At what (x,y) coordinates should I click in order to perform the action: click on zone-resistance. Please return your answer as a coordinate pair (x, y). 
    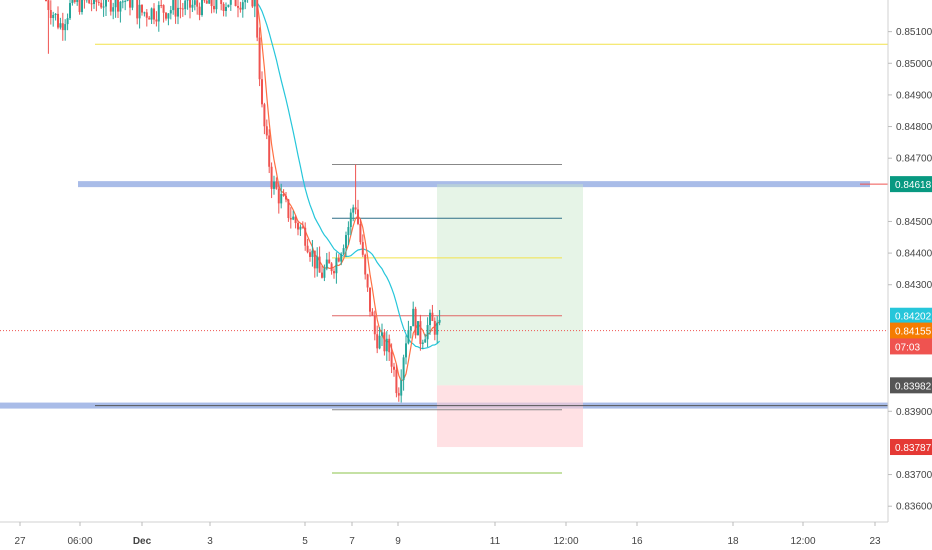
    Looking at the image, I should click on (474, 184).